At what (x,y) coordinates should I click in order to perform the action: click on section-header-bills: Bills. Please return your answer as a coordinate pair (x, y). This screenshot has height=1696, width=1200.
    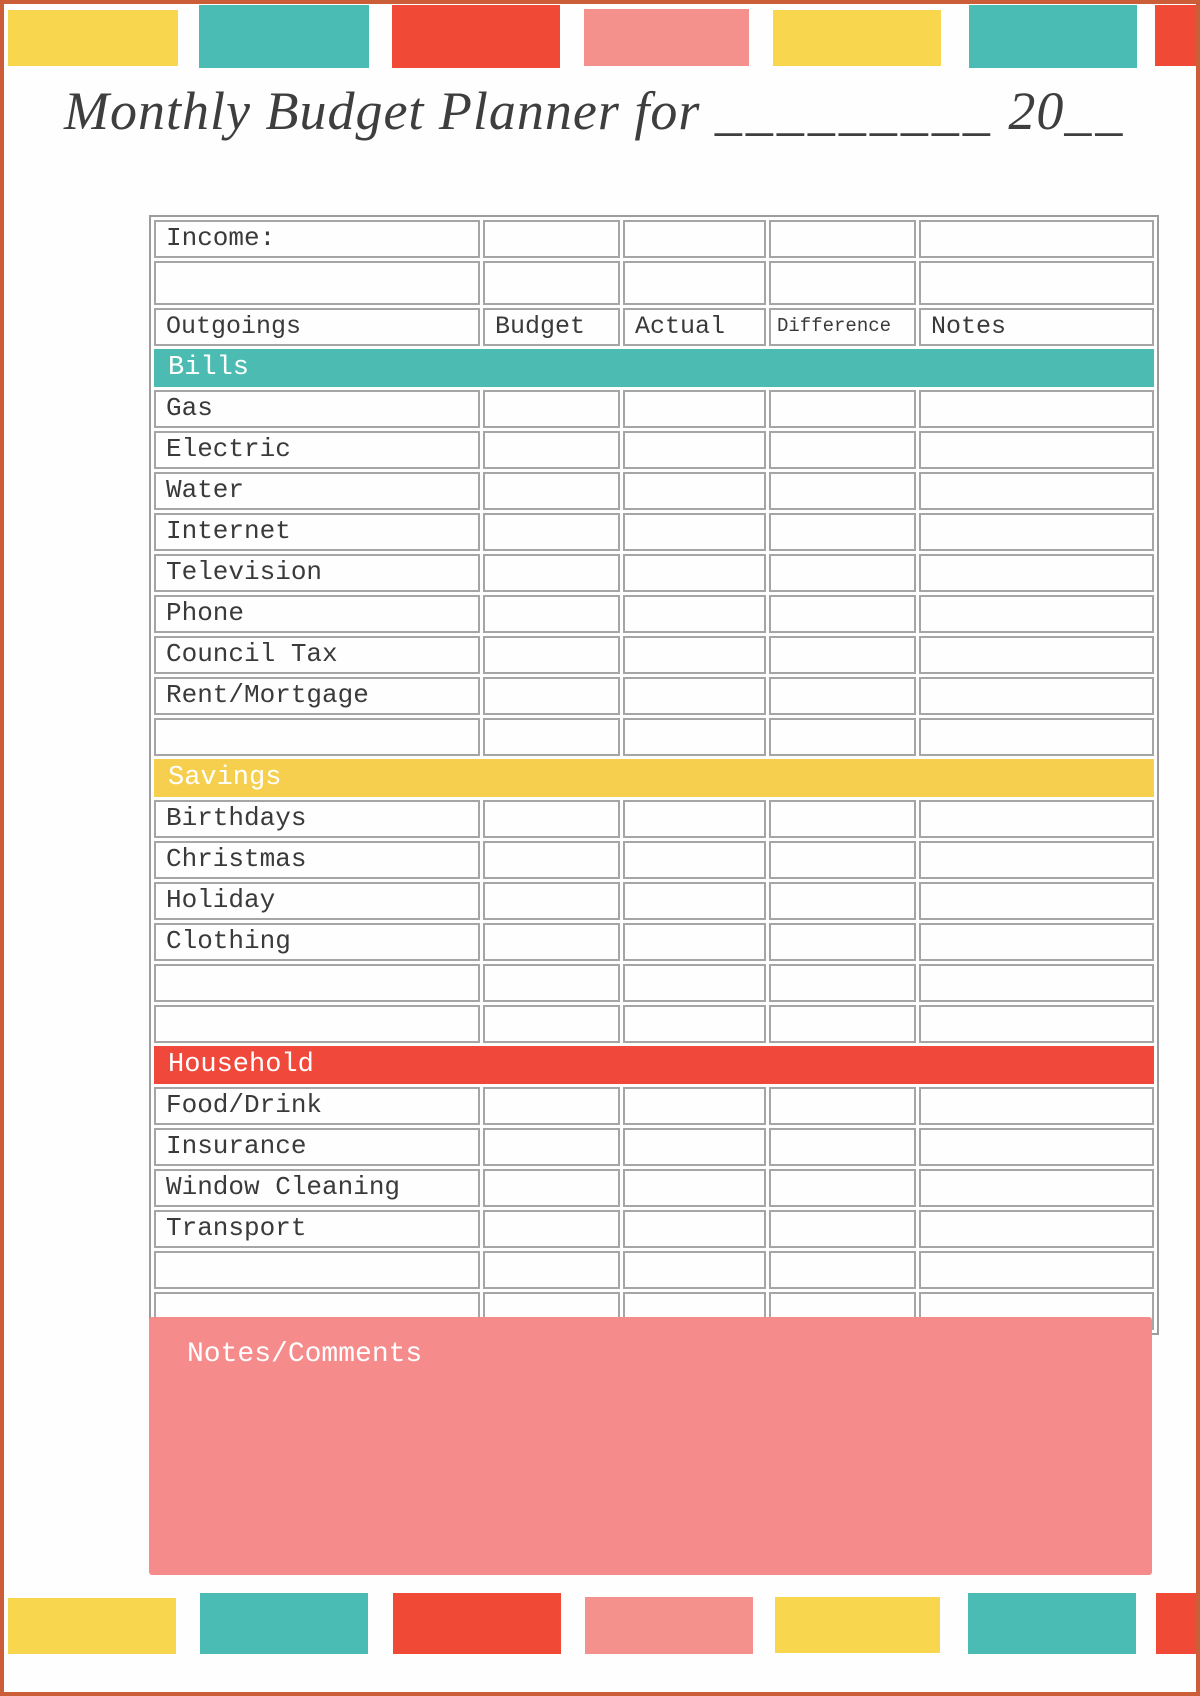
    Looking at the image, I should click on (654, 368).